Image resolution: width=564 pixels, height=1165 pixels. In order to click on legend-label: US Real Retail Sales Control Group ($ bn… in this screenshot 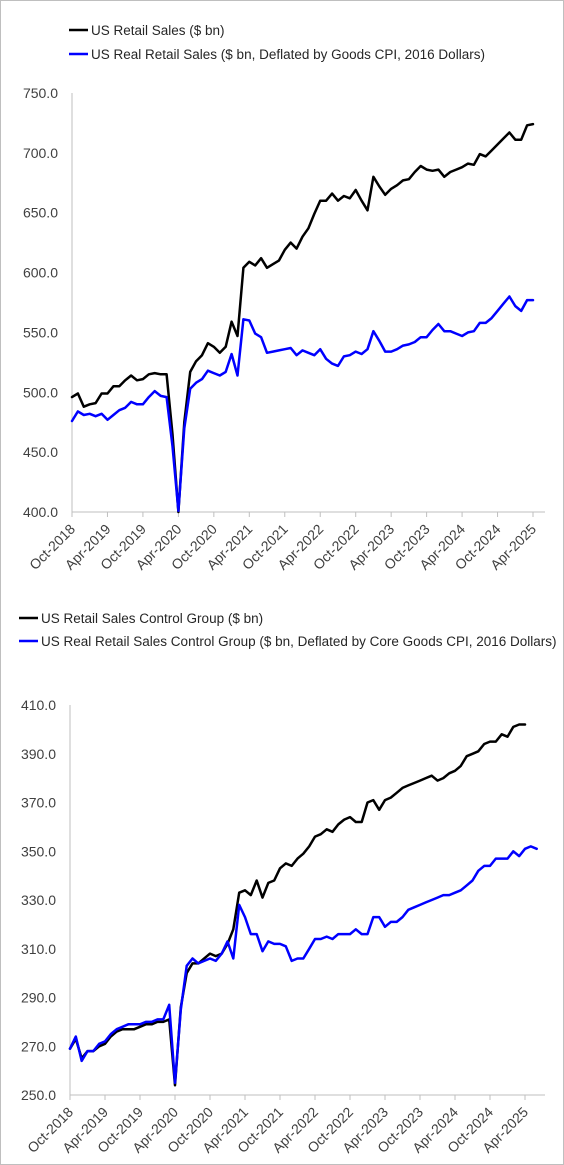, I will do `click(299, 641)`.